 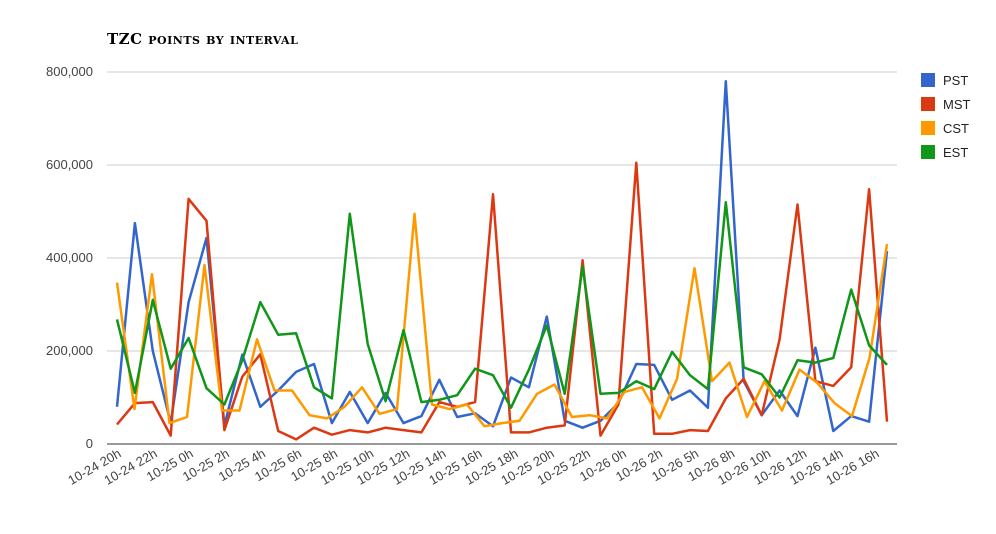 I want to click on y-tick-label: 200,000, so click(x=69, y=350).